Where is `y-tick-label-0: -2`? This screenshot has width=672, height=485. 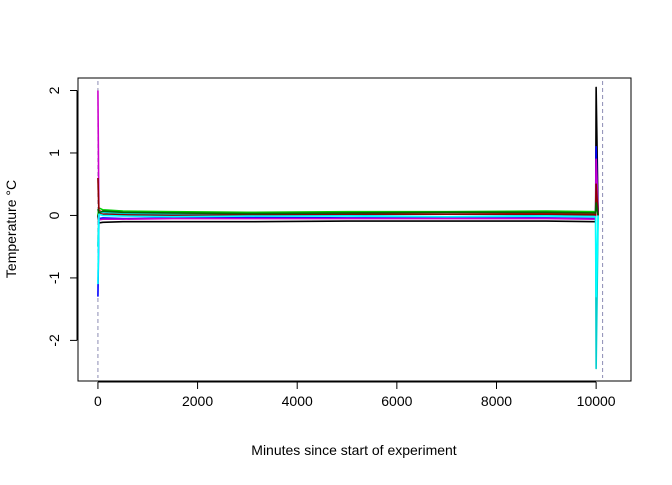 y-tick-label-0: -2 is located at coordinates (54, 340).